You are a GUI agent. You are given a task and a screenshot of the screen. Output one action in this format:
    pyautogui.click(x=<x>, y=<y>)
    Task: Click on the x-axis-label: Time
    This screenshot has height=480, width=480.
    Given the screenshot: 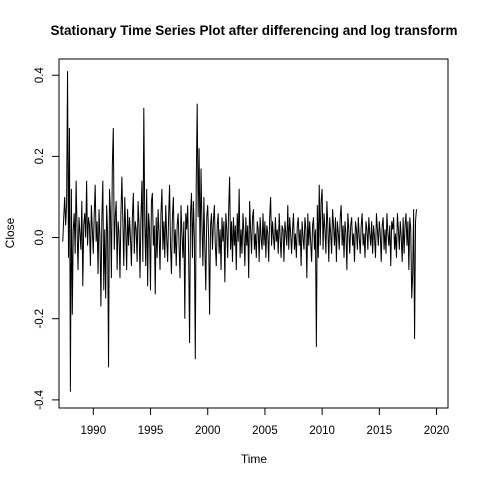 What is the action you would take?
    pyautogui.click(x=254, y=459)
    